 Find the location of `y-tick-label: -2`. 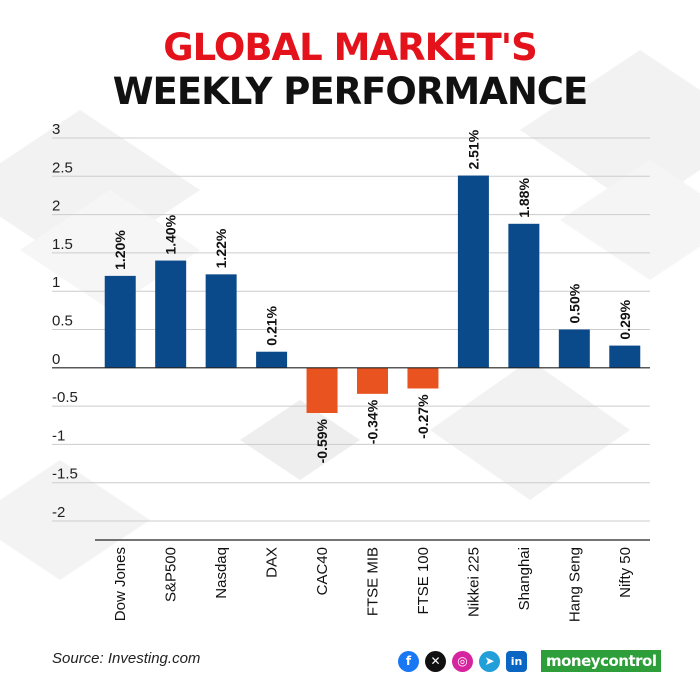

y-tick-label: -2 is located at coordinates (58, 512).